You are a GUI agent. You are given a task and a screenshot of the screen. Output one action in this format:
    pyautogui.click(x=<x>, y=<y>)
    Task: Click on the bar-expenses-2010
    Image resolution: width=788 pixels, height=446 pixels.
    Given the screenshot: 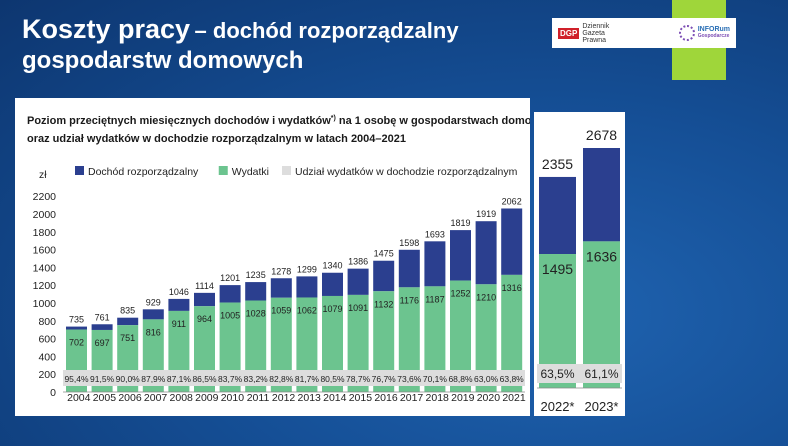 What is the action you would take?
    pyautogui.click(x=230, y=347)
    